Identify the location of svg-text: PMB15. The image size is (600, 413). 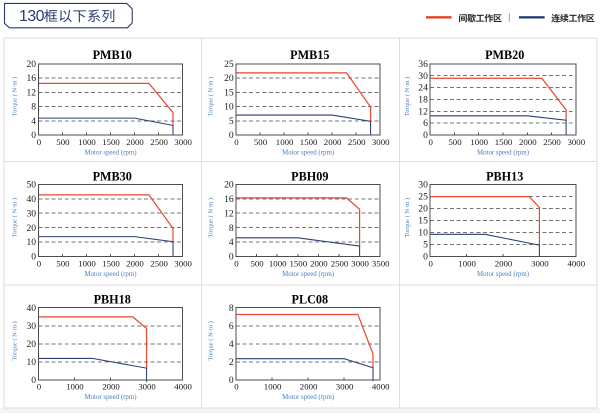
(309, 55).